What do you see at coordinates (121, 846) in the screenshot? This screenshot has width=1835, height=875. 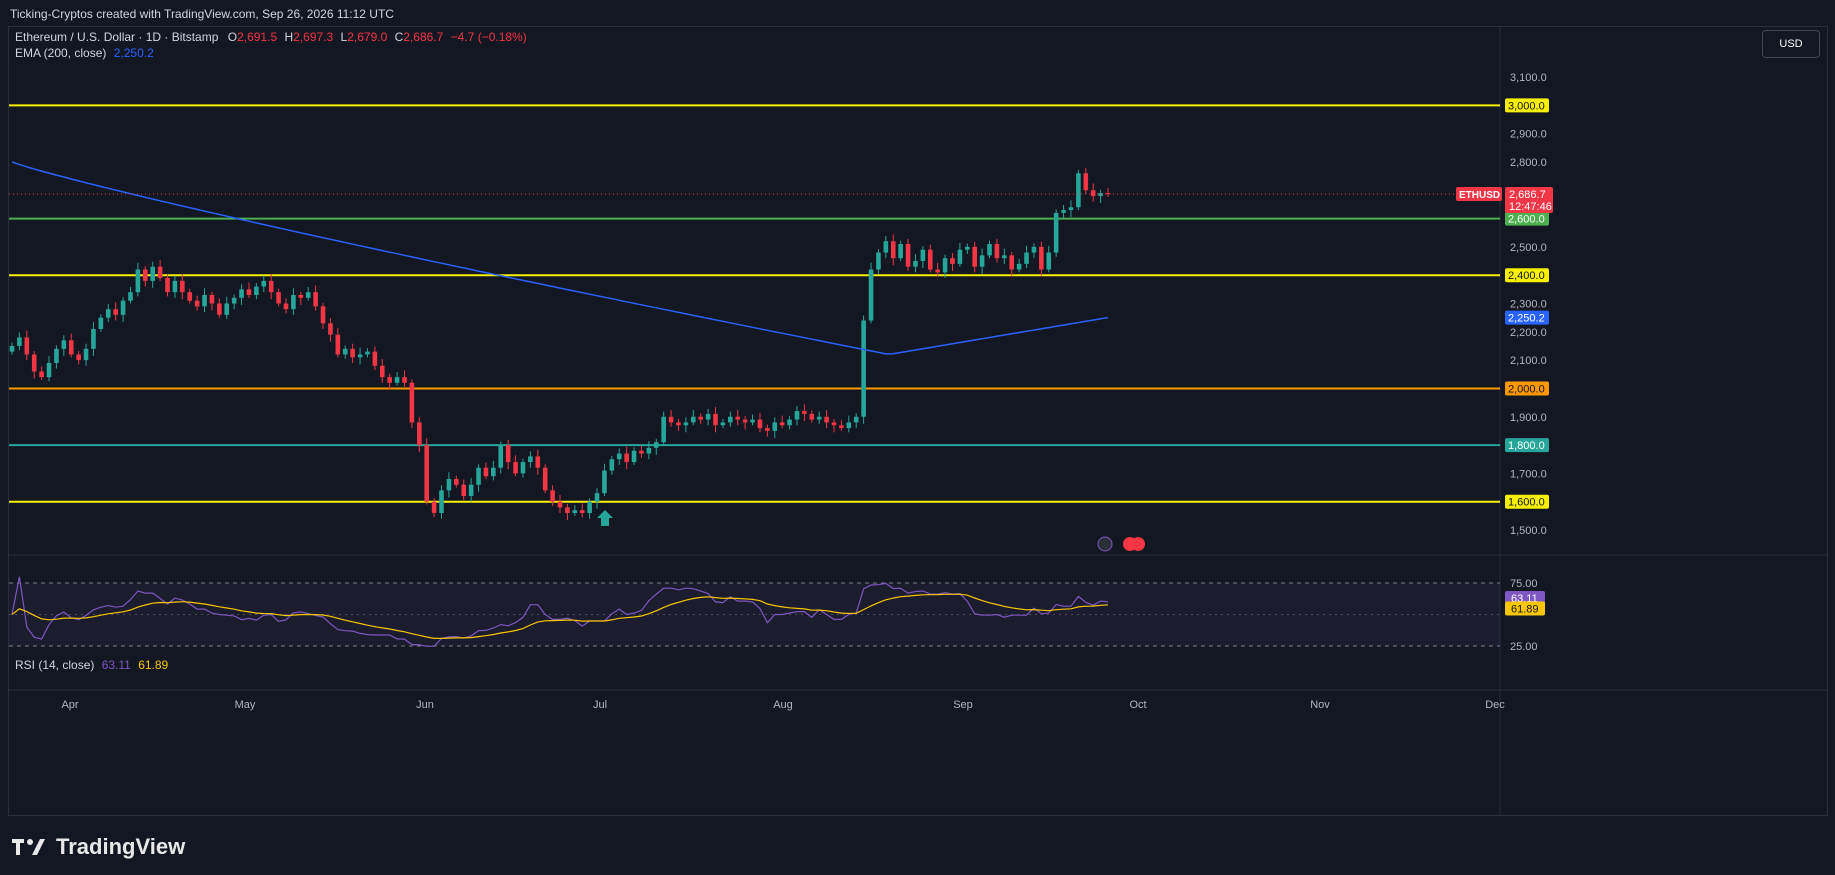 I see `brand-name: TradingView` at bounding box center [121, 846].